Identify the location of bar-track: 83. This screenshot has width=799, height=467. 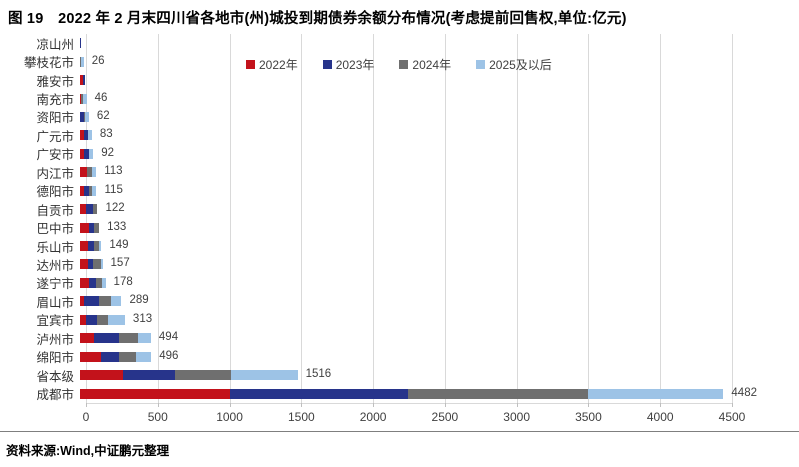
(403, 134).